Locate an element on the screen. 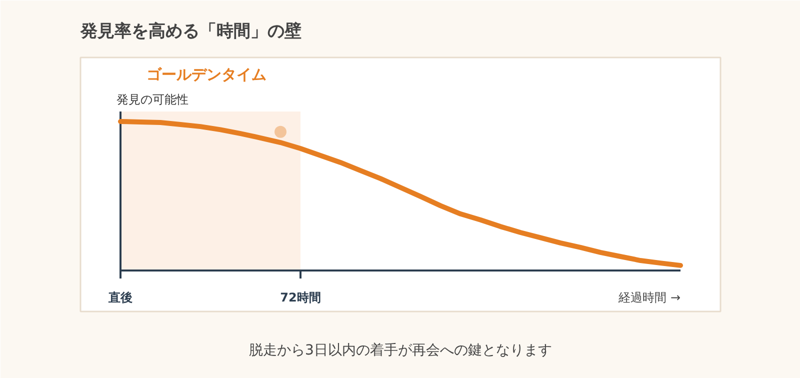 The width and height of the screenshot is (800, 378). band-label: ゴールデンタイム is located at coordinates (206, 75).